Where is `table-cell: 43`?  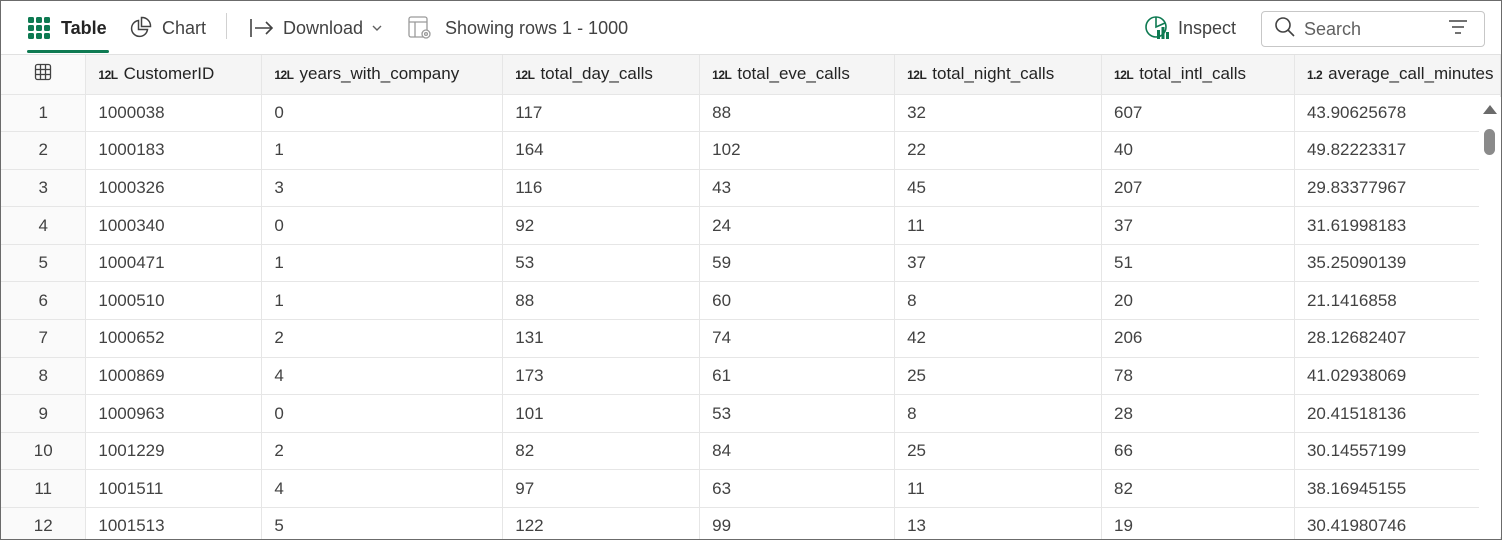
table-cell: 43 is located at coordinates (797, 188).